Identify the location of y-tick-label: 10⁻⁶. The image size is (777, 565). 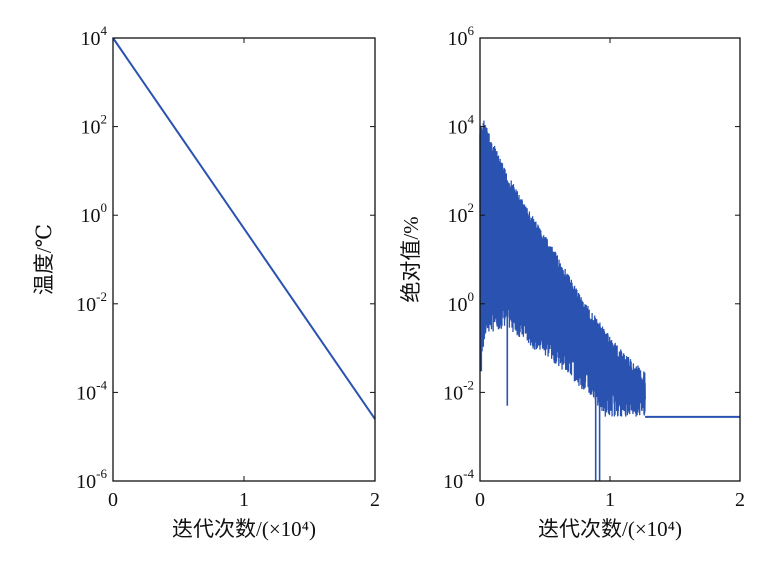
(91, 479).